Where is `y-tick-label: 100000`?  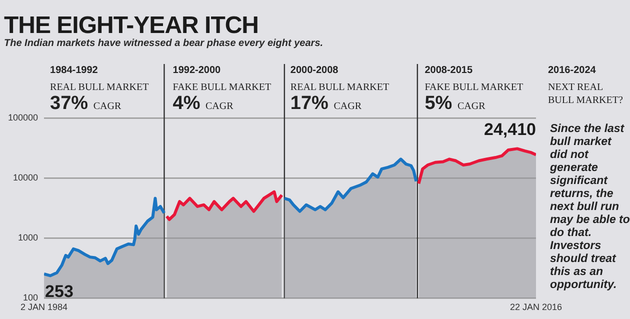 y-tick-label: 100000 is located at coordinates (23, 117).